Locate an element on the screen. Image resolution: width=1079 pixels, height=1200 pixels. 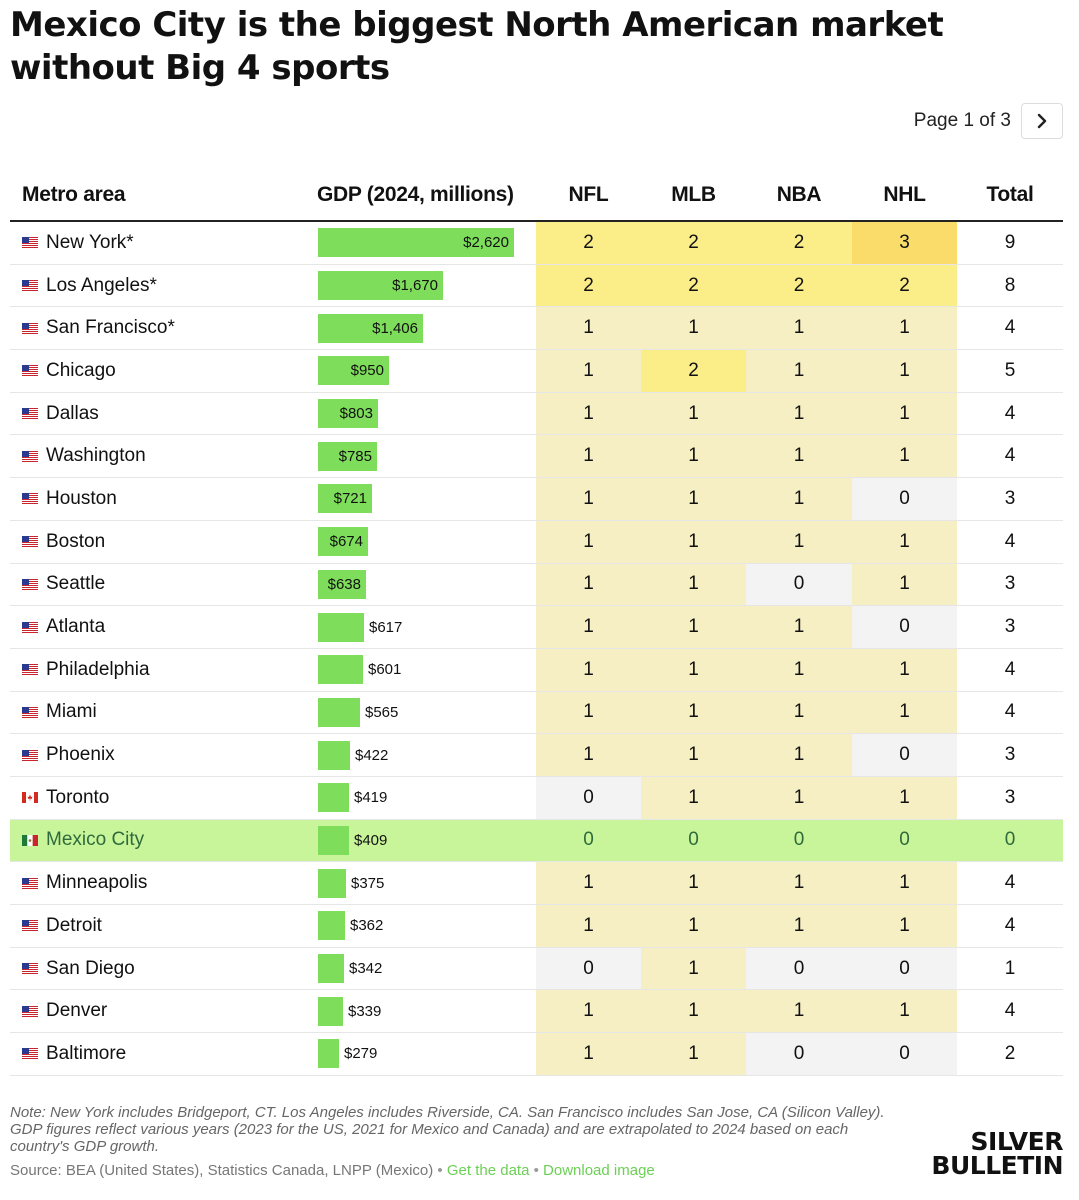
table-row: San Diego $342 0 1 0 0 1 is located at coordinates (536, 969).